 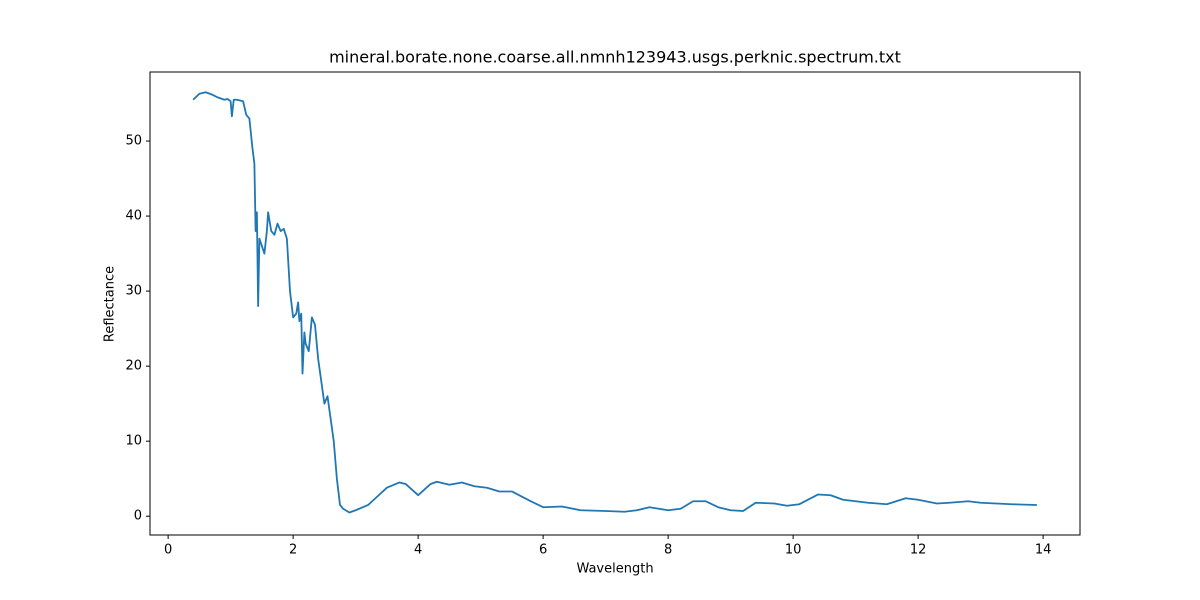 What do you see at coordinates (543, 550) in the screenshot?
I see `x-tick-label: 6` at bounding box center [543, 550].